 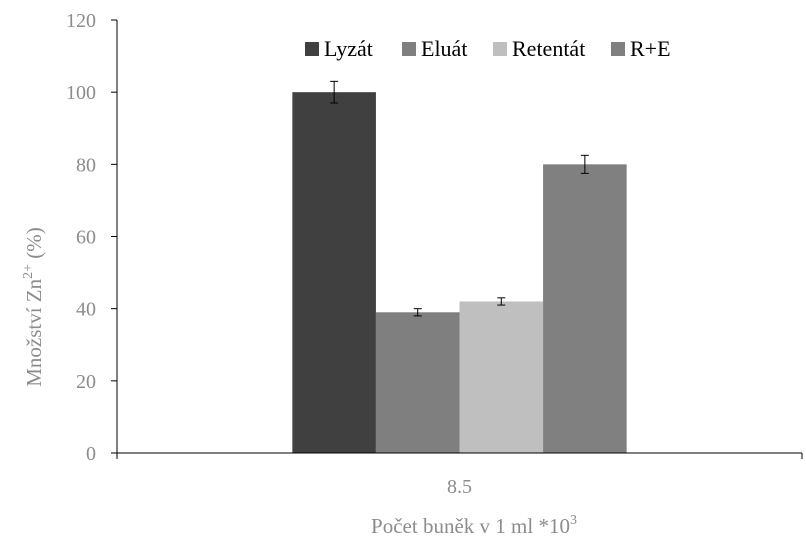 I want to click on x-axis-title: Počet buněk v 1 ml *103, so click(x=474, y=525).